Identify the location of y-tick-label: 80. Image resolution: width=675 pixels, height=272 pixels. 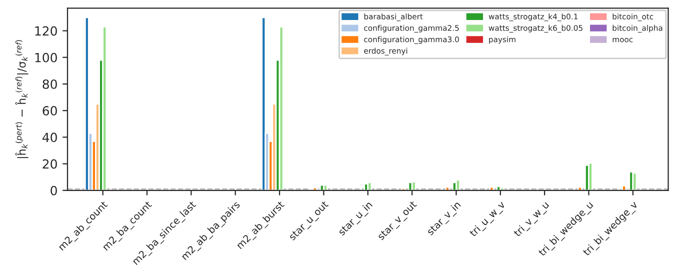
(49, 84).